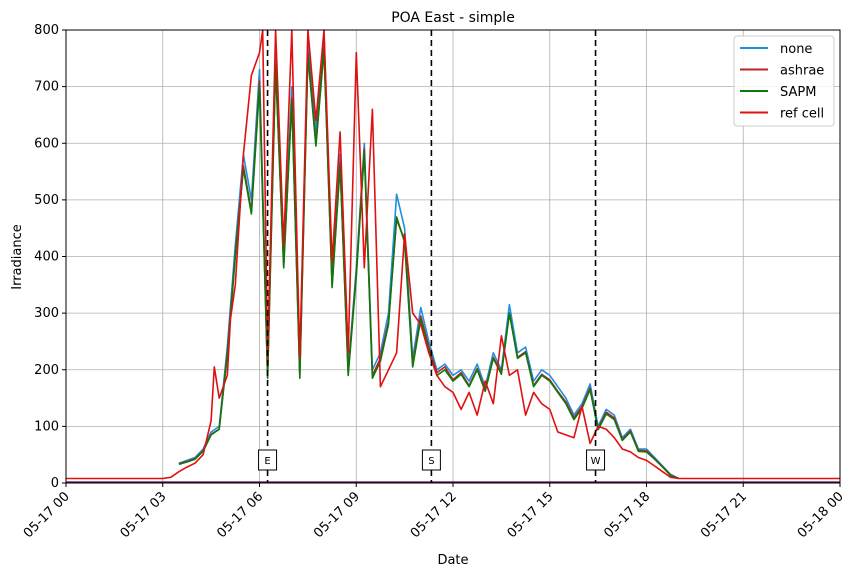 This screenshot has height=576, width=850. I want to click on legend-box, so click(784, 81).